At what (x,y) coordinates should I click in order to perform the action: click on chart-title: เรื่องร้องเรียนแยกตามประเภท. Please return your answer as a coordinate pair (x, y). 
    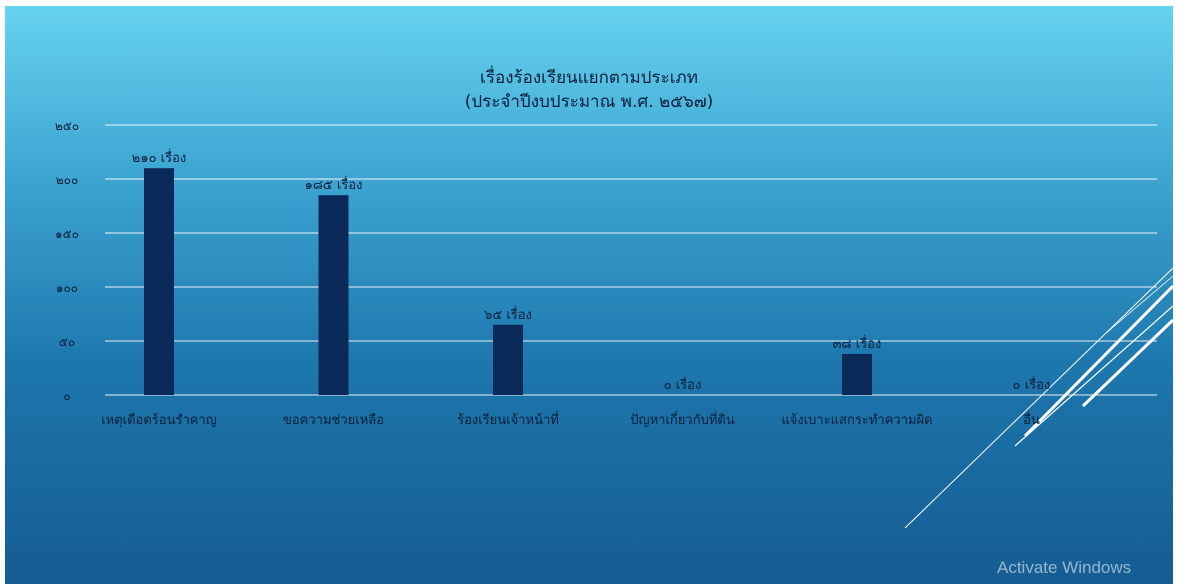
    Looking at the image, I should click on (589, 78).